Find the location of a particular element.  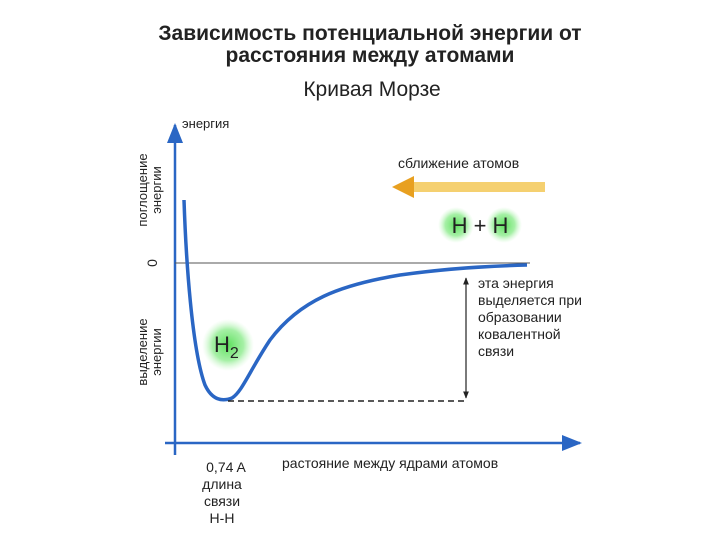

title-line: Зависимость потенциальной энергии от is located at coordinates (369, 33).